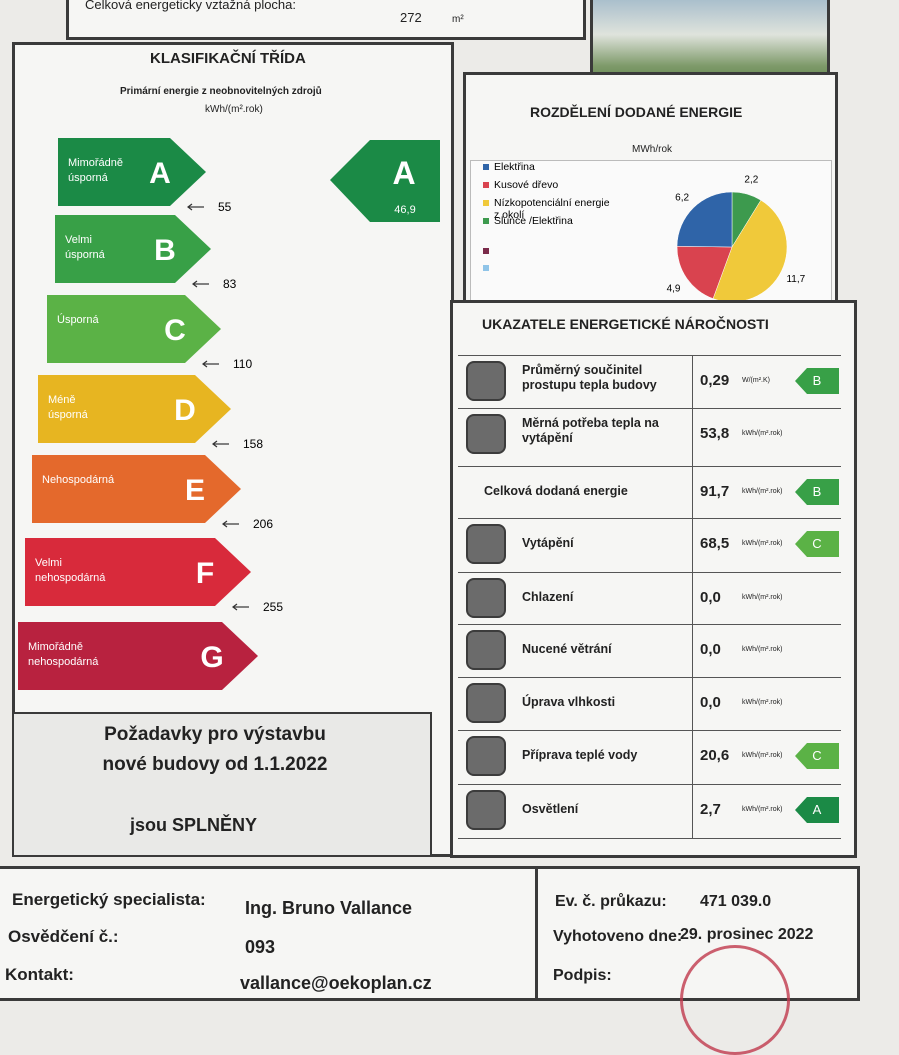 This screenshot has height=1055, width=899. I want to click on record: 471 039.0, so click(736, 901).